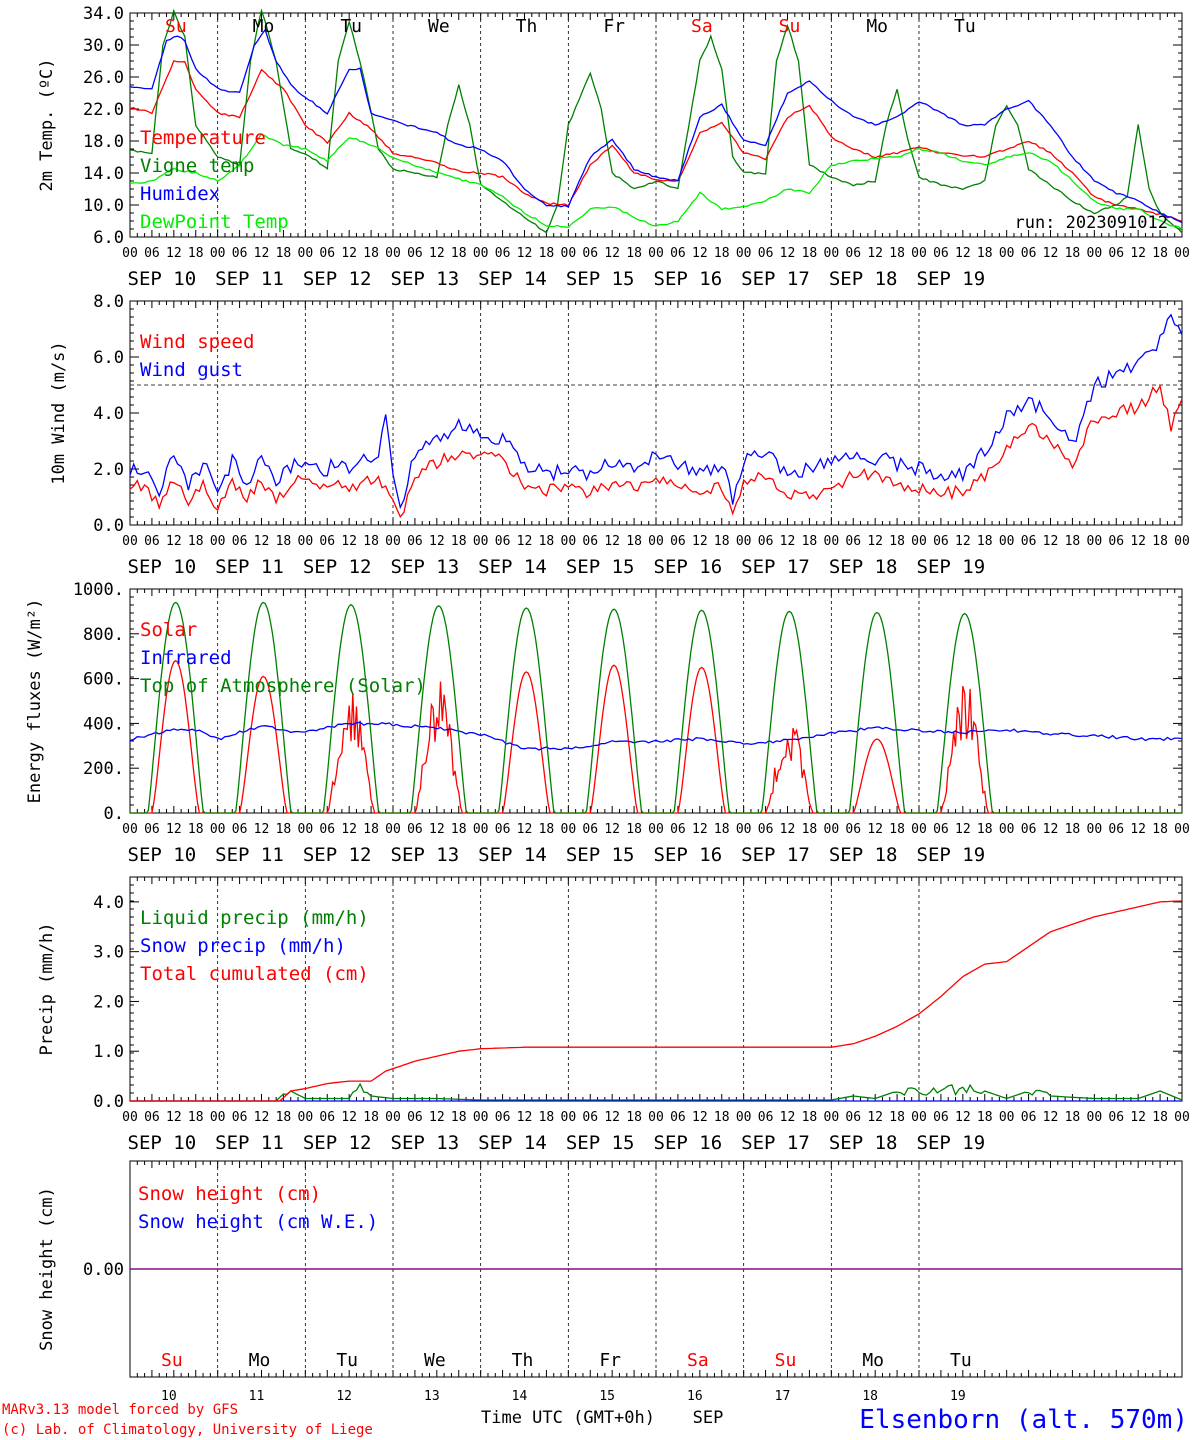 The image size is (1194, 1440). Describe the element at coordinates (786, 1360) in the screenshot. I see `day-label: Su` at that location.